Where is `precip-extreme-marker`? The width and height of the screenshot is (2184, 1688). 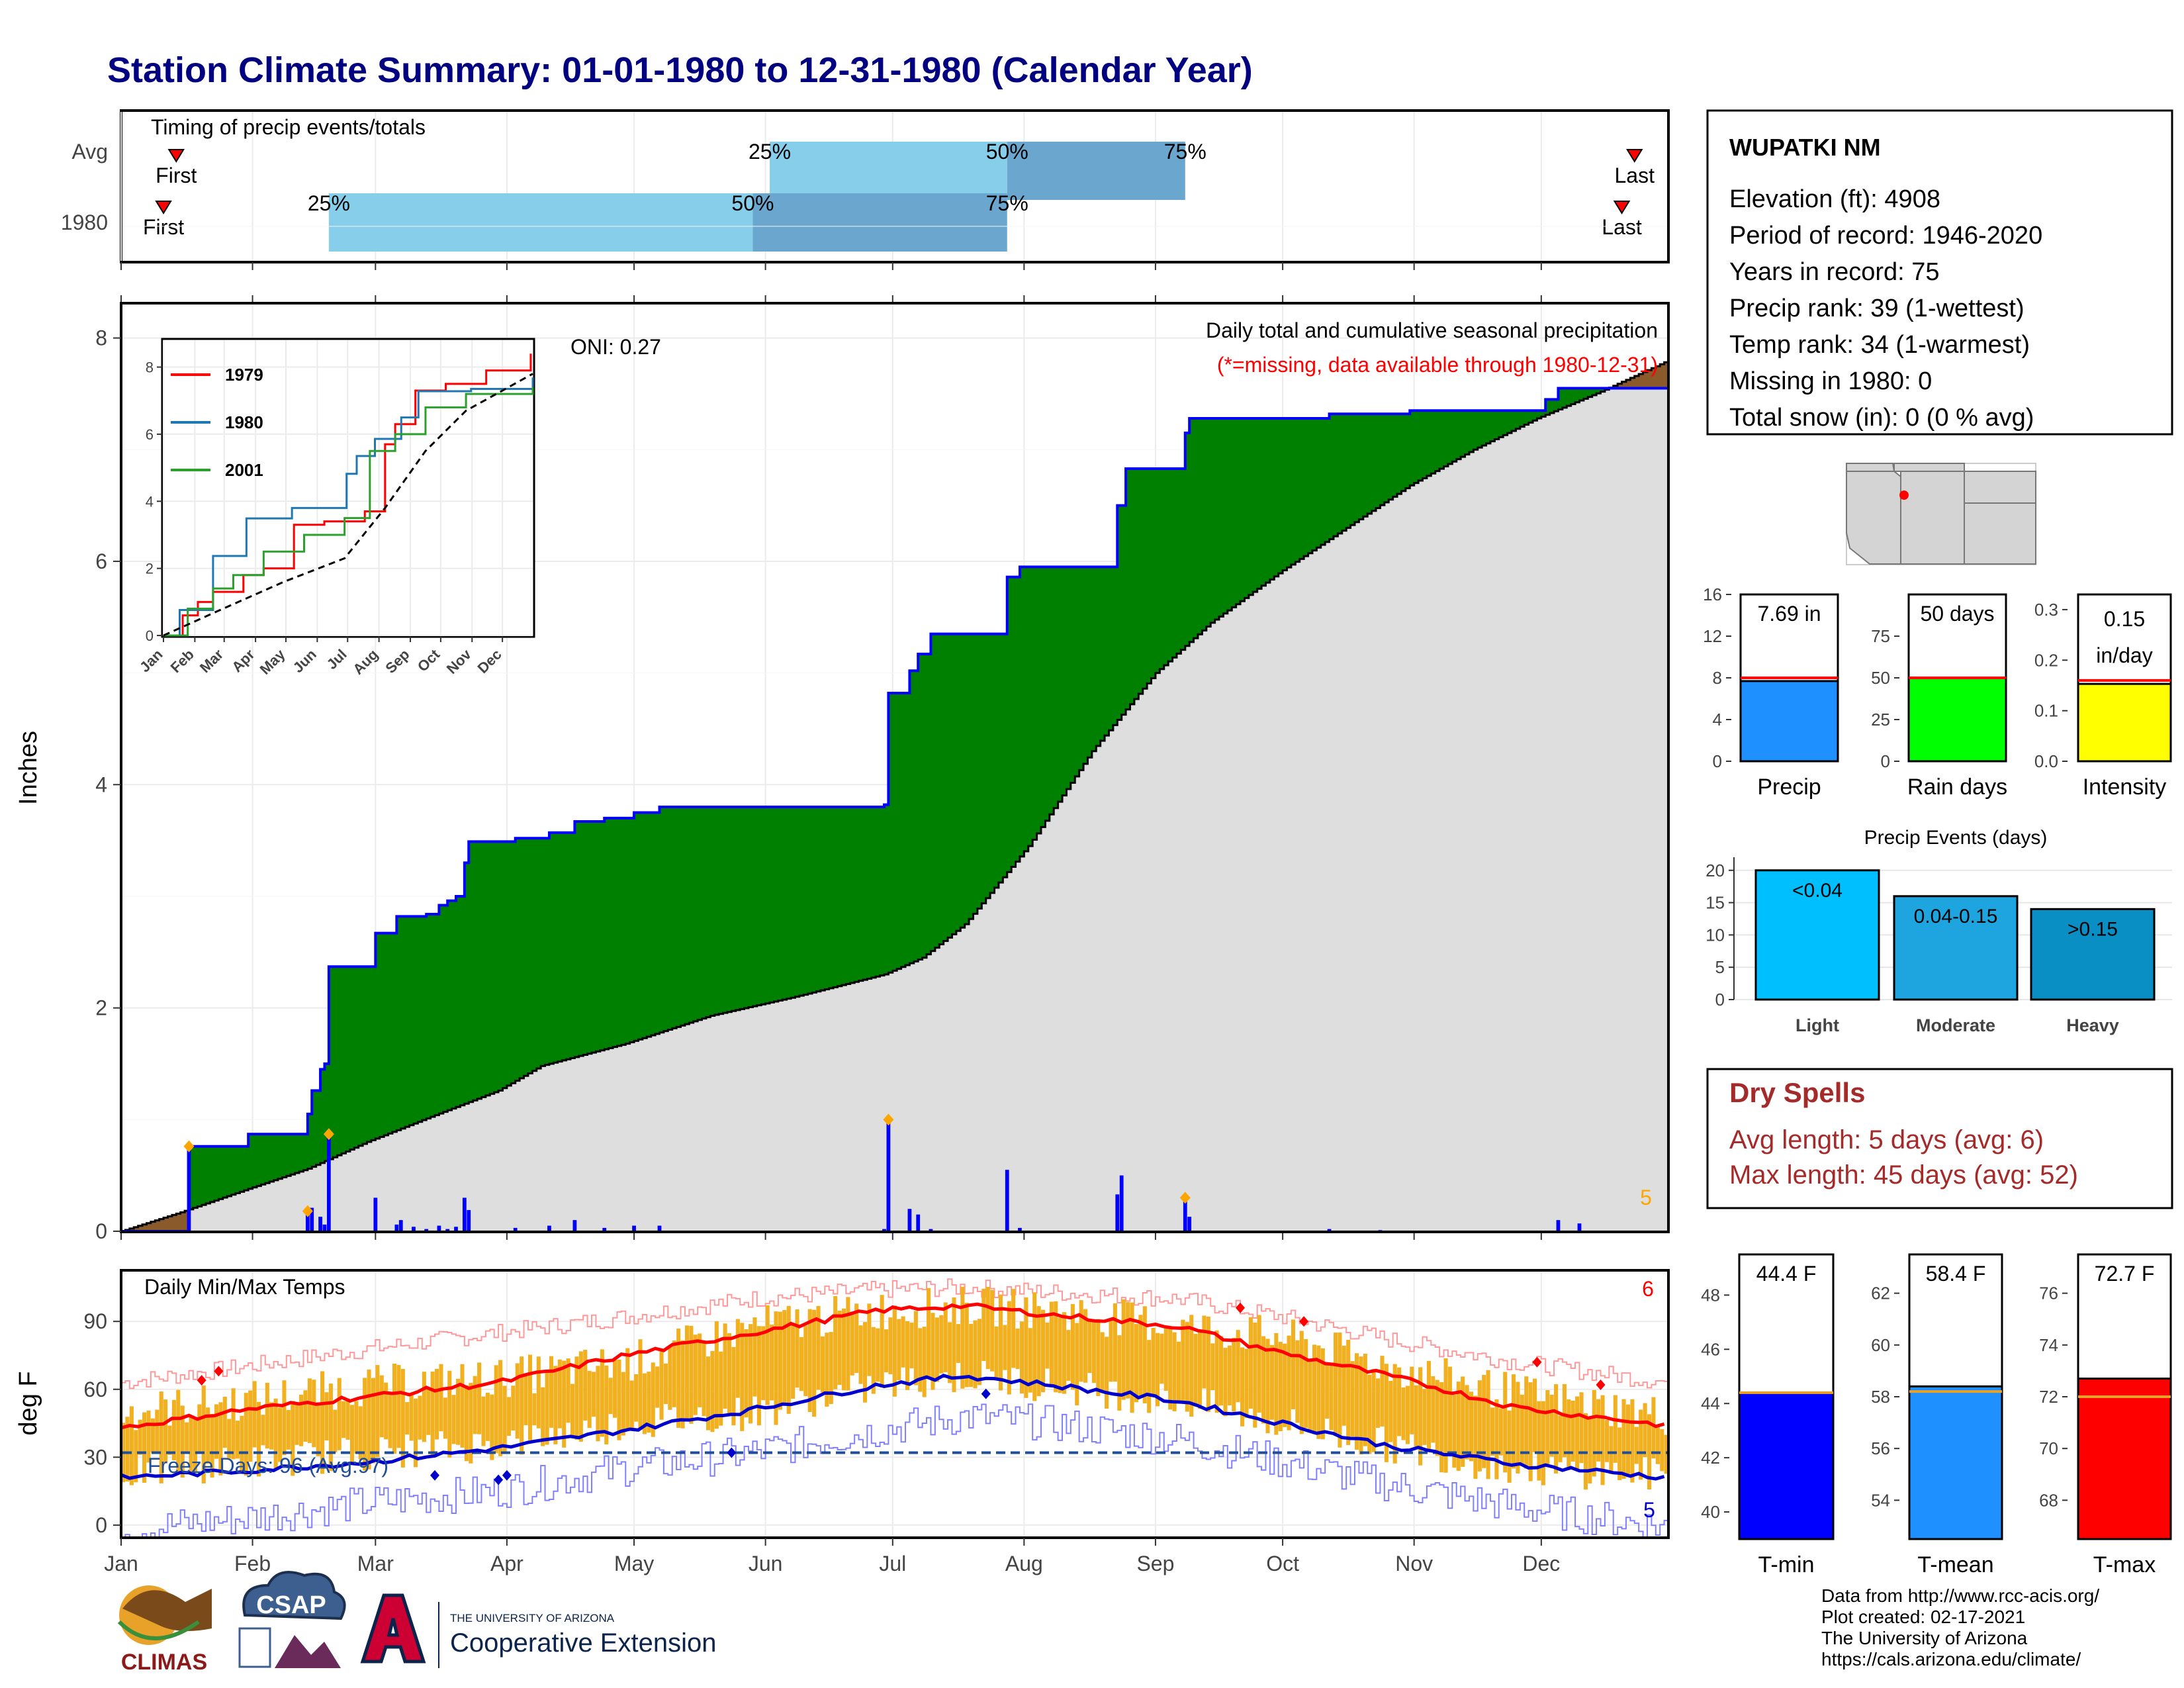
precip-extreme-marker is located at coordinates (307, 1211).